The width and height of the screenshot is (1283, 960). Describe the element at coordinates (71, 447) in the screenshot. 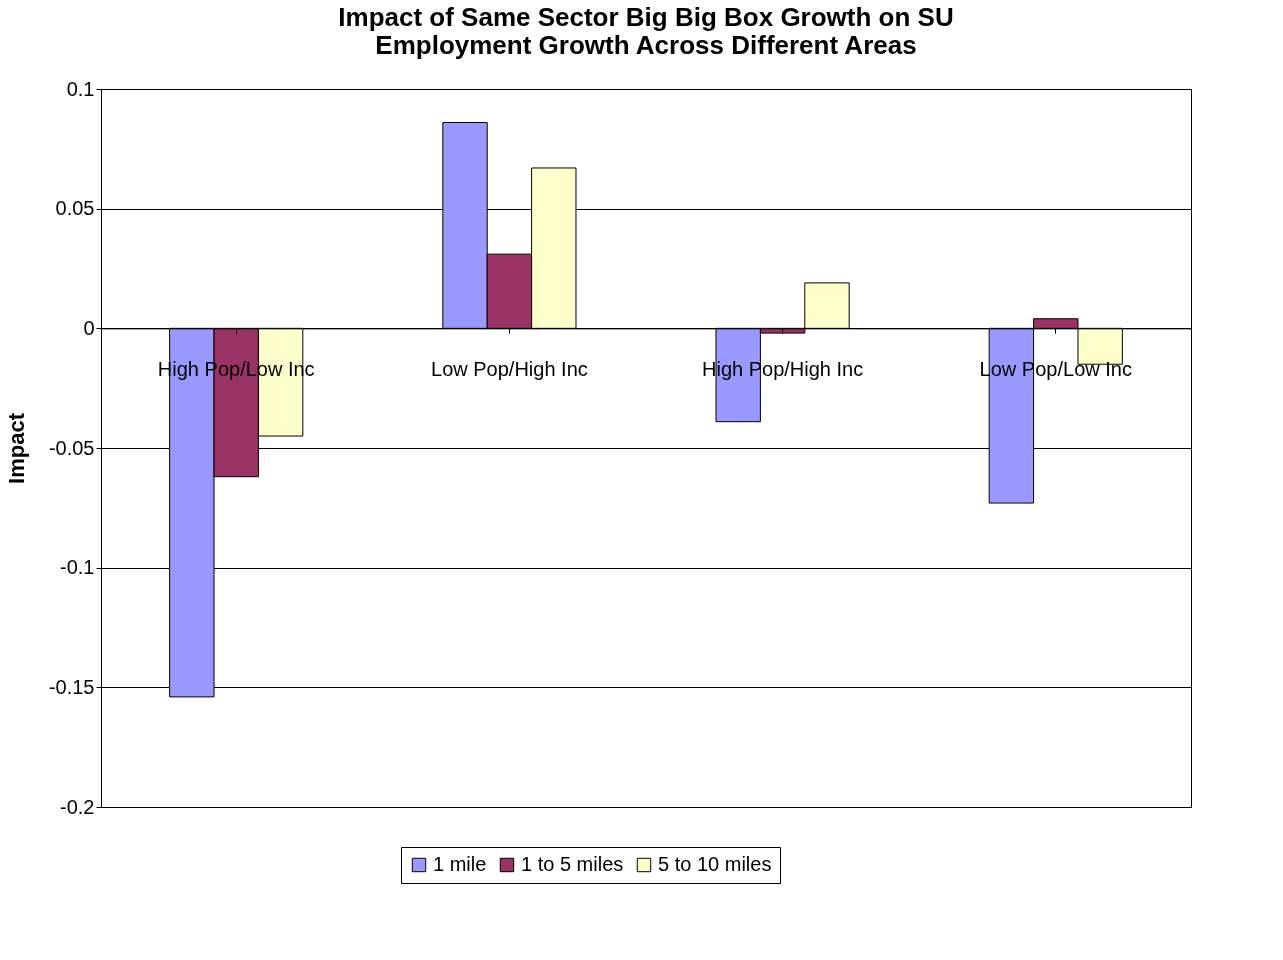

I see `y-tick-label: -0.05` at that location.